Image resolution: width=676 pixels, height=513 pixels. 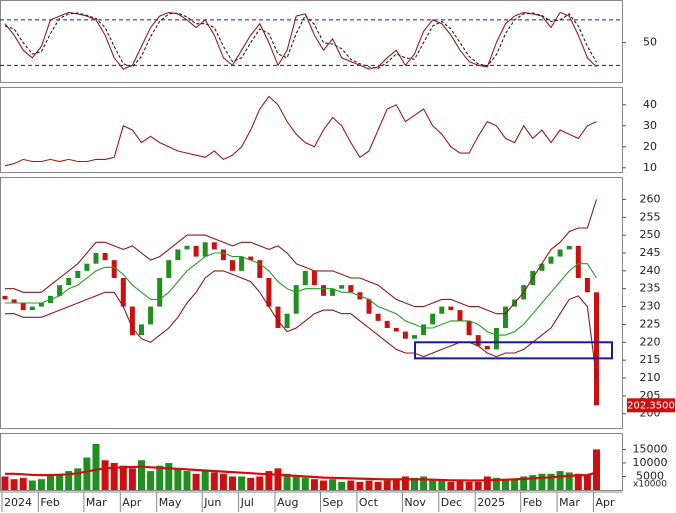 What do you see at coordinates (650, 306) in the screenshot?
I see `y-tick-label: 230` at bounding box center [650, 306].